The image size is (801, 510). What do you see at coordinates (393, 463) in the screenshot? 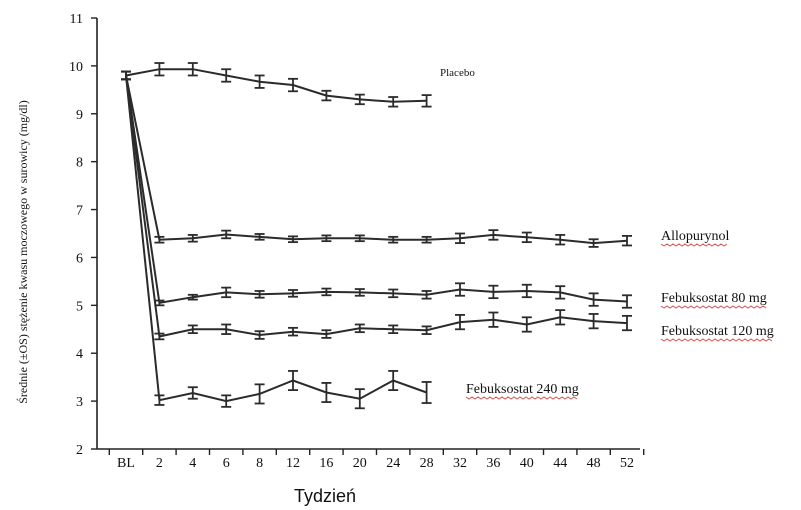
I see `x-tick-label: 24` at bounding box center [393, 463].